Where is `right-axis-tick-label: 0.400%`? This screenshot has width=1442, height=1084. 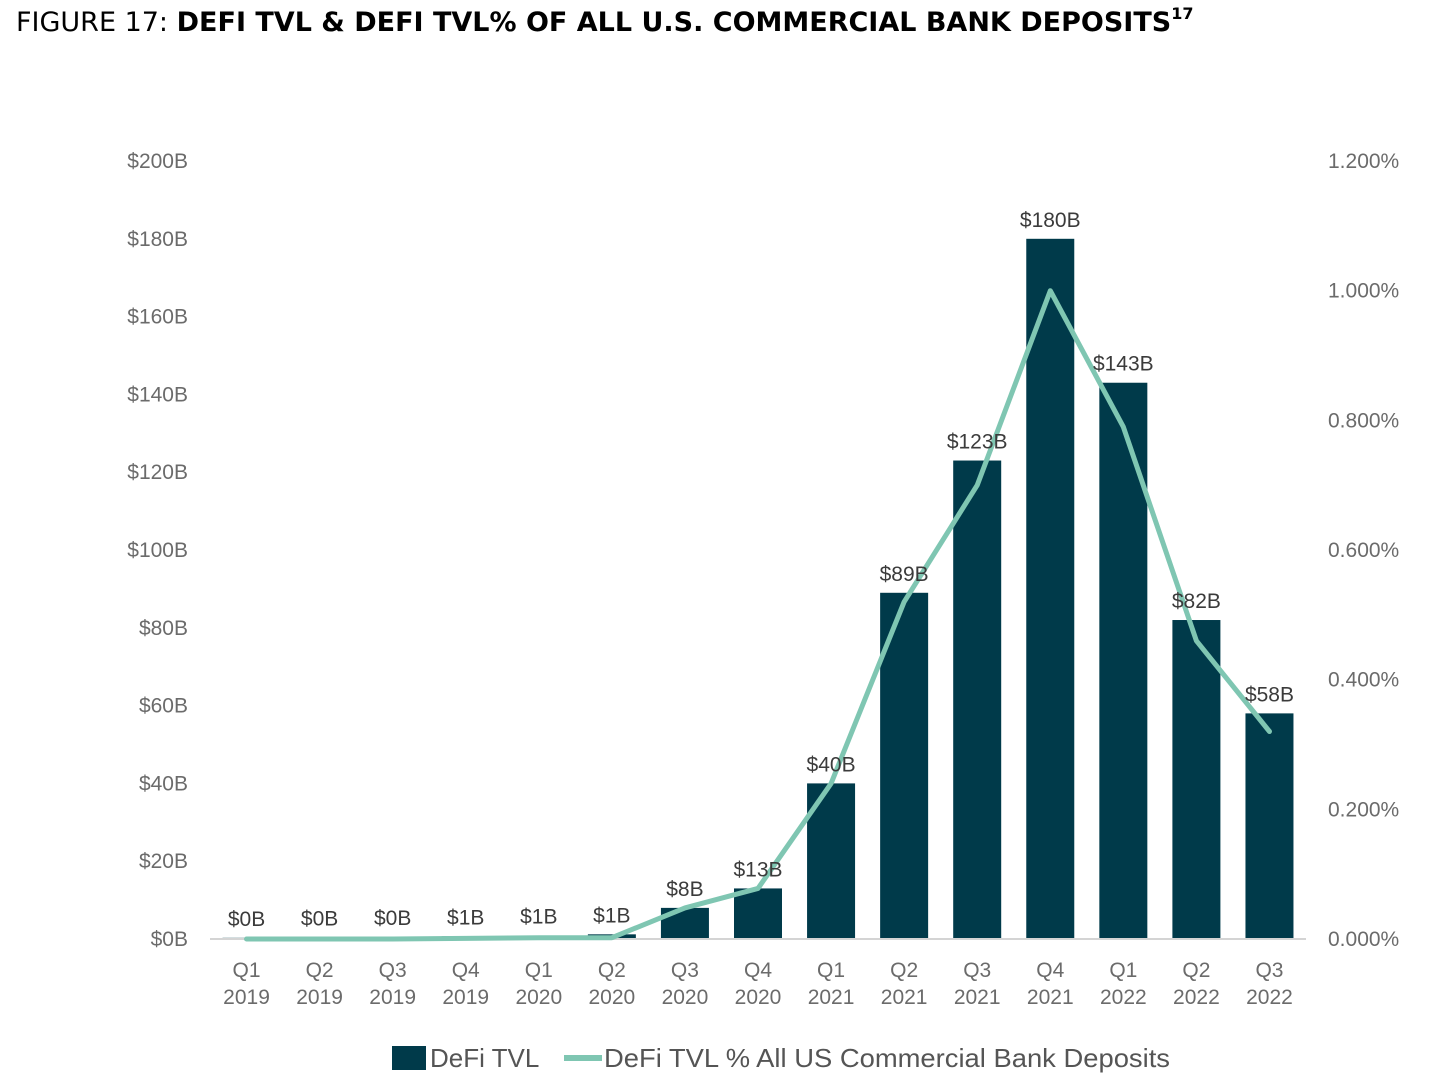 right-axis-tick-label: 0.400% is located at coordinates (1363, 680).